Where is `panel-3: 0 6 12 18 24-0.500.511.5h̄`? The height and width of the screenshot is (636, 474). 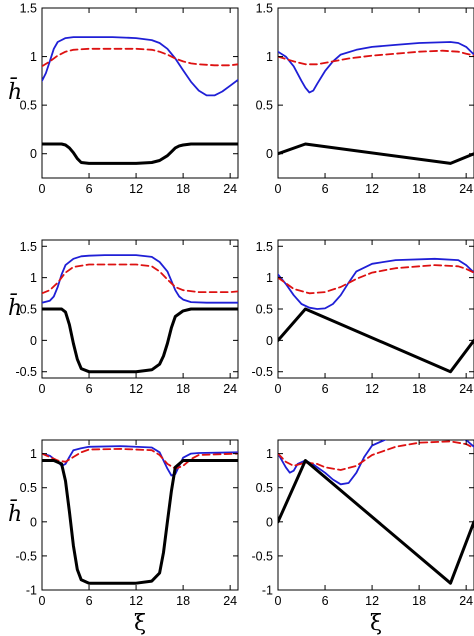
panel-3: 0 6 12 18 24-0.500.511.5h̄ is located at coordinates (123, 317).